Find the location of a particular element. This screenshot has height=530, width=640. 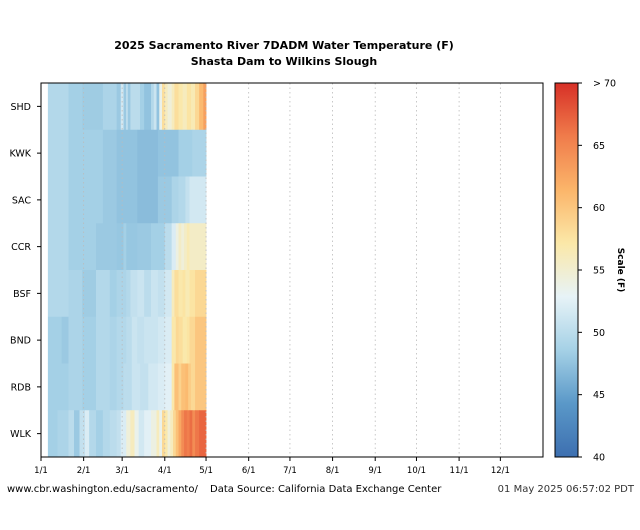

heatmap-row-shd is located at coordinates (127, 107).